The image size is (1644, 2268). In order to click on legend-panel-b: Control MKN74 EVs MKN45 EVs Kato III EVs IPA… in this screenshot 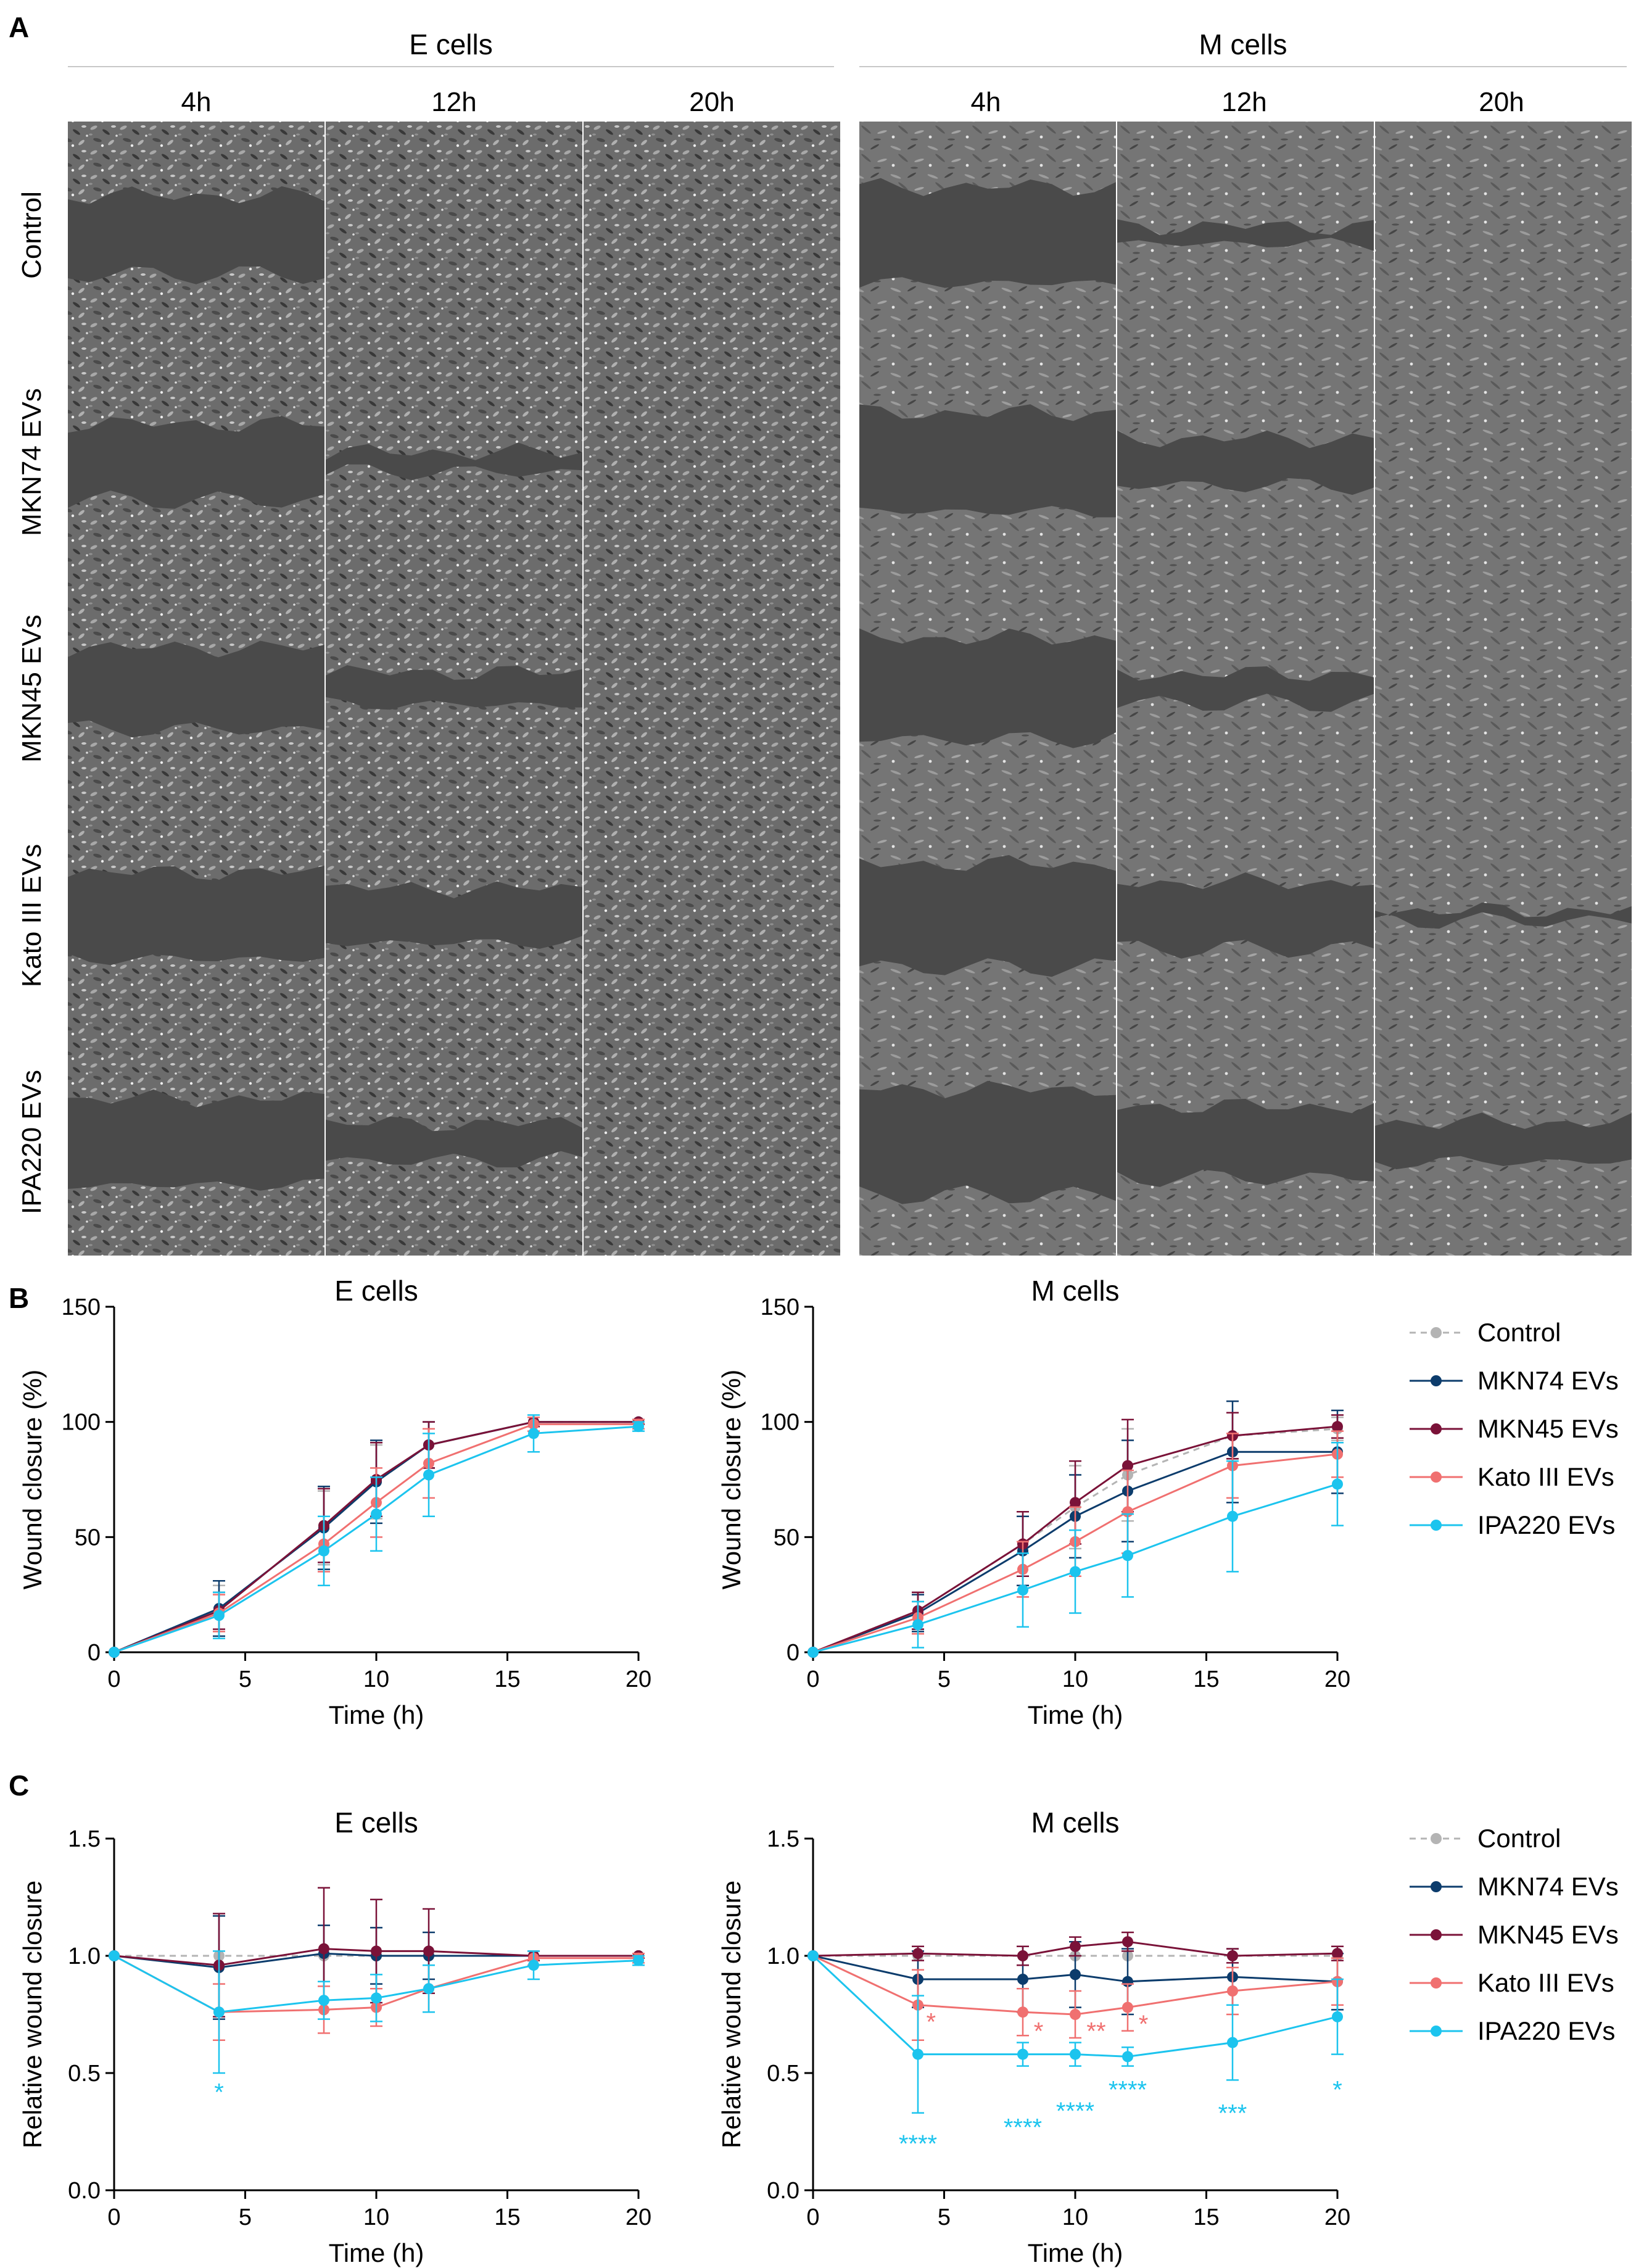, I will do `click(1514, 1428)`.